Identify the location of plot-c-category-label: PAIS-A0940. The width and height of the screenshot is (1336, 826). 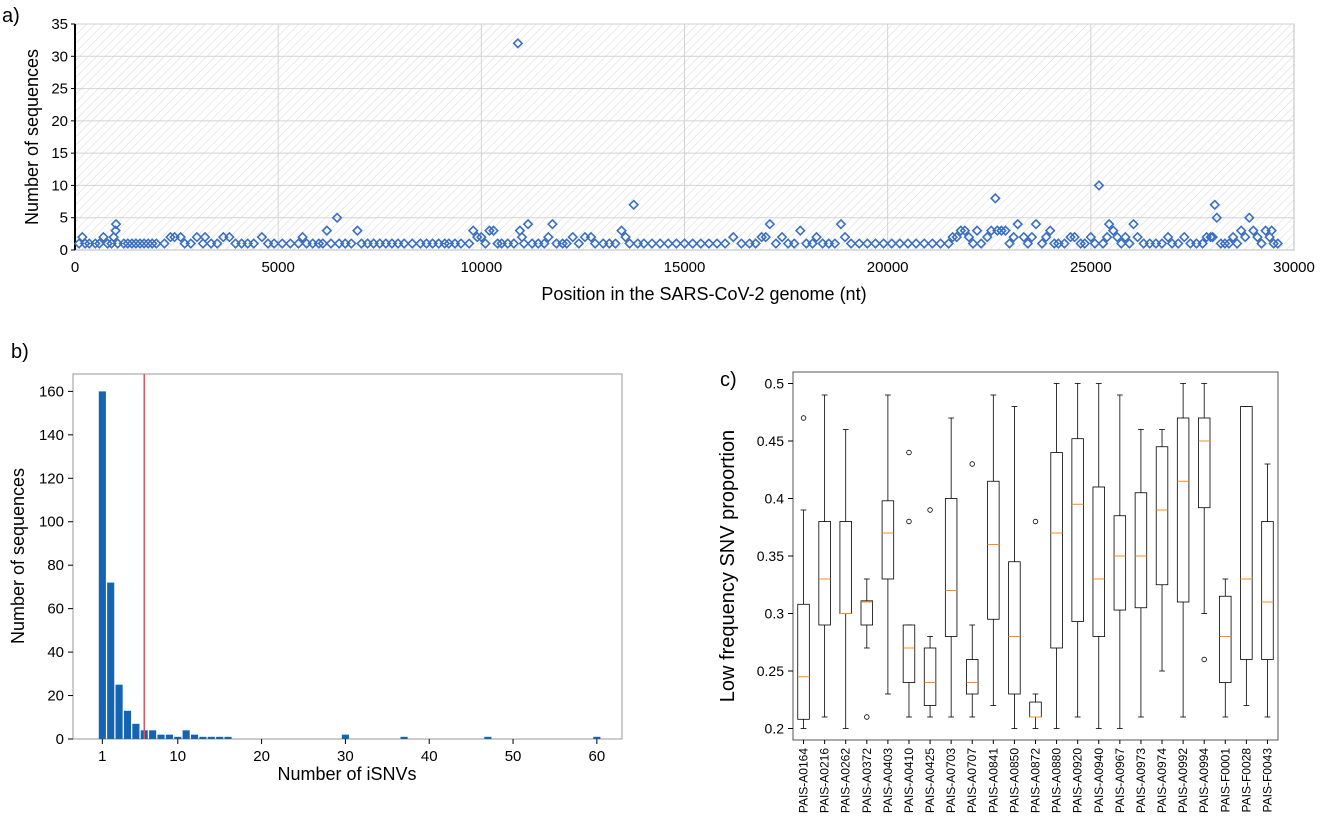
(1099, 780).